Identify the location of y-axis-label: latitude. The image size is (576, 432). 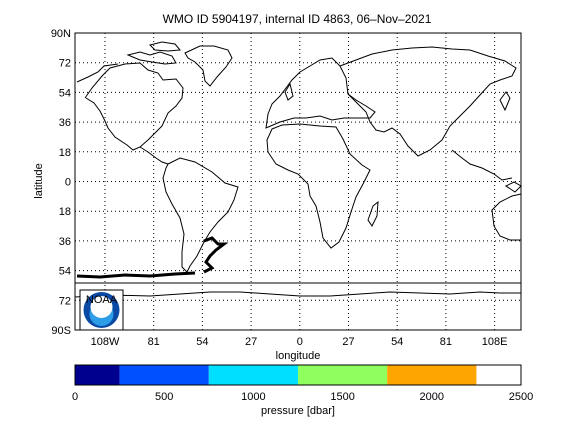
(39, 180).